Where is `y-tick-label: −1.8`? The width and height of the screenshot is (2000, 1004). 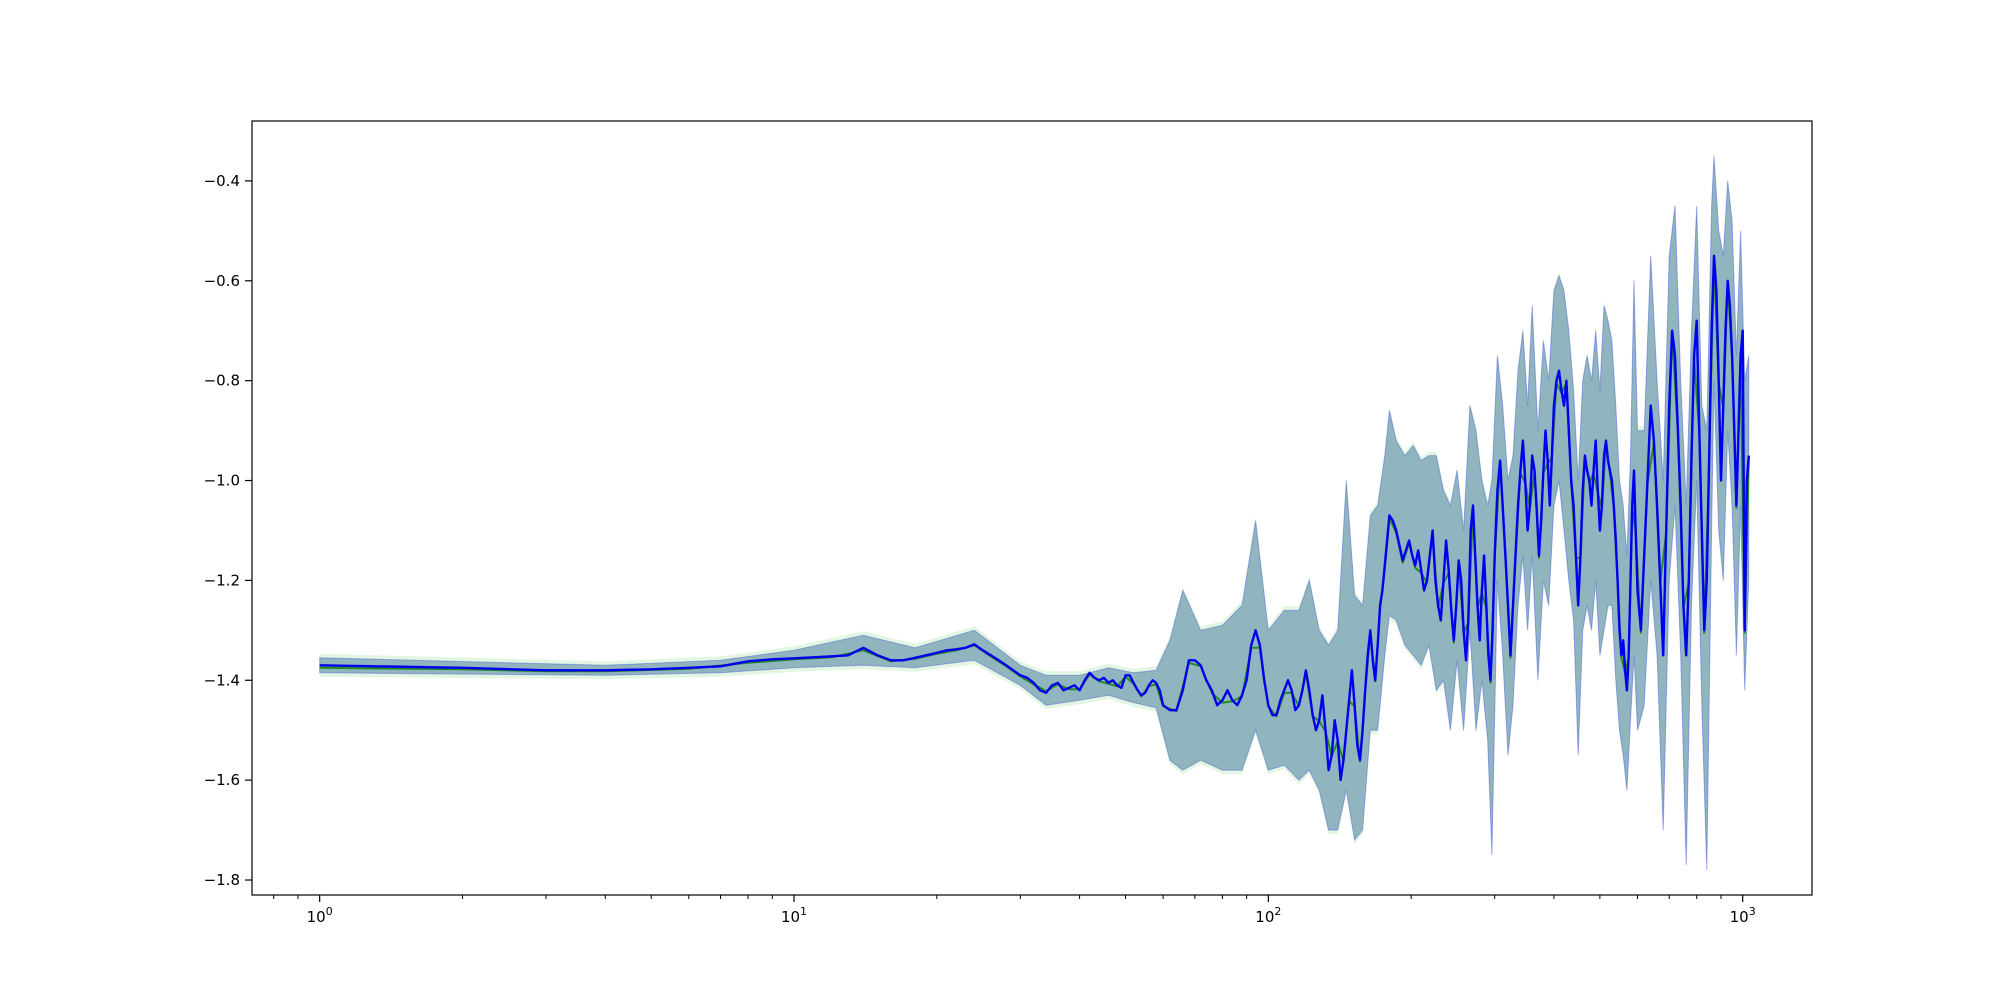 y-tick-label: −1.8 is located at coordinates (222, 880).